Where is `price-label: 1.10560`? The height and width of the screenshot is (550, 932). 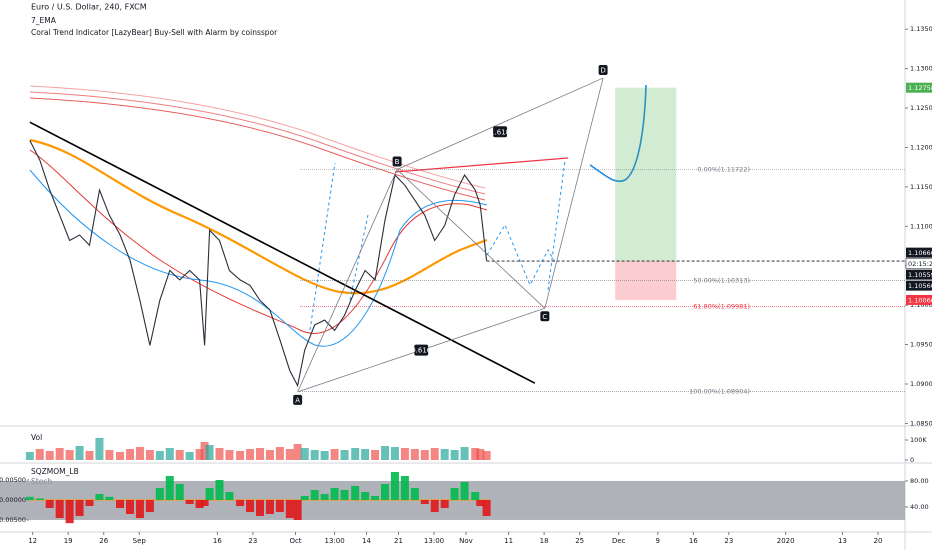 price-label: 1.10560 is located at coordinates (920, 286).